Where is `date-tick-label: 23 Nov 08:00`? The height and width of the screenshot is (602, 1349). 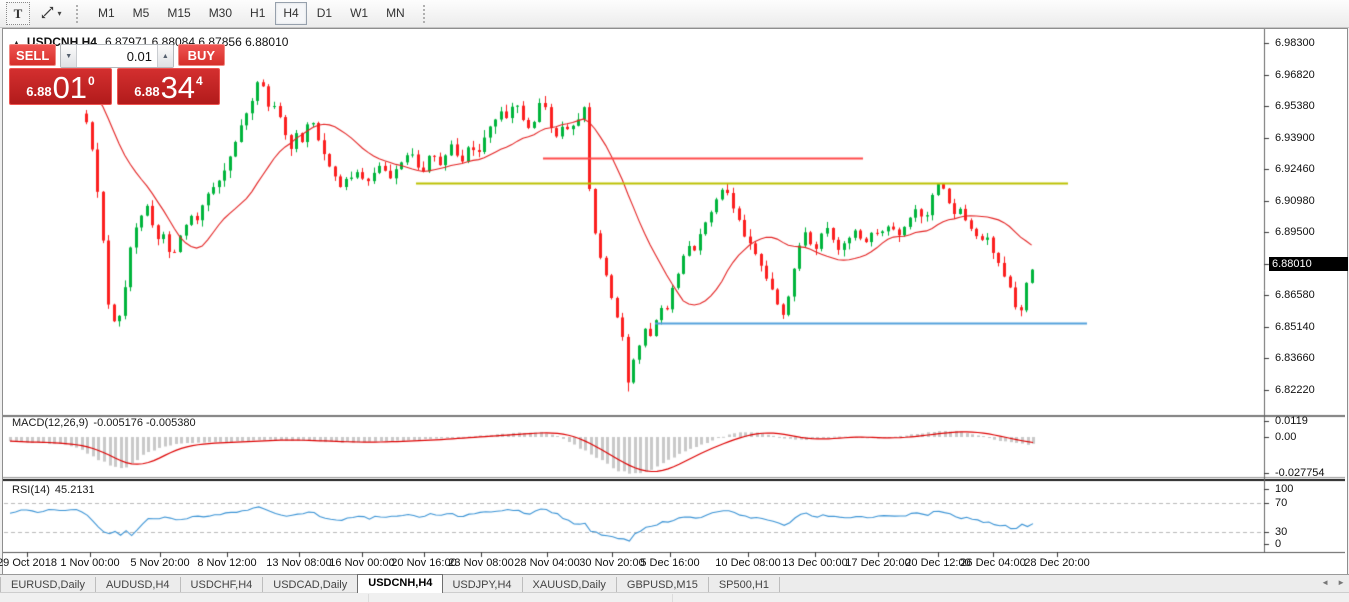
date-tick-label: 23 Nov 08:00 is located at coordinates (481, 563).